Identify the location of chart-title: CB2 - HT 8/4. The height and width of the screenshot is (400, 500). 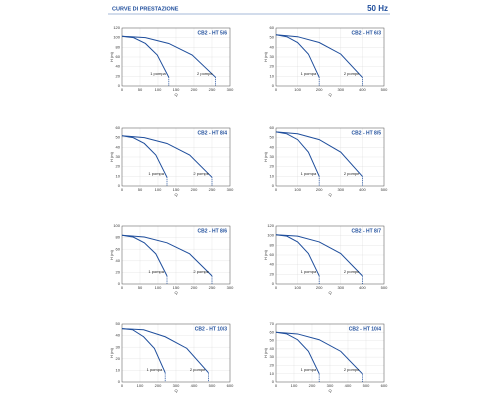
(213, 133).